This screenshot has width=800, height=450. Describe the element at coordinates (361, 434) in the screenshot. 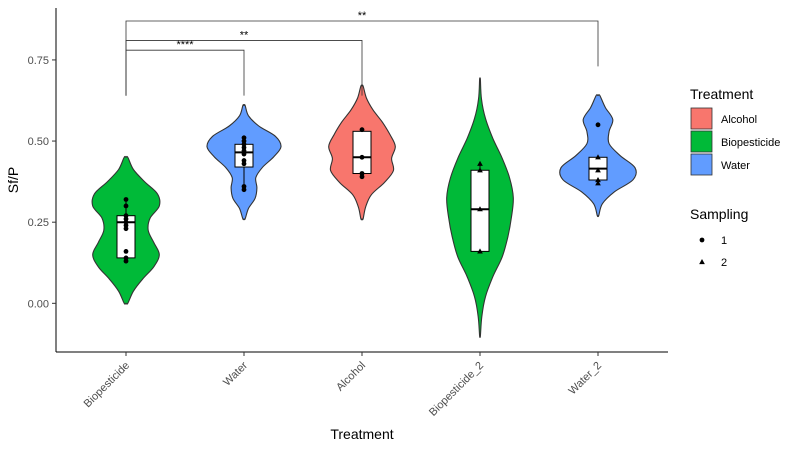

I see `x-axis-title: Treatment` at that location.